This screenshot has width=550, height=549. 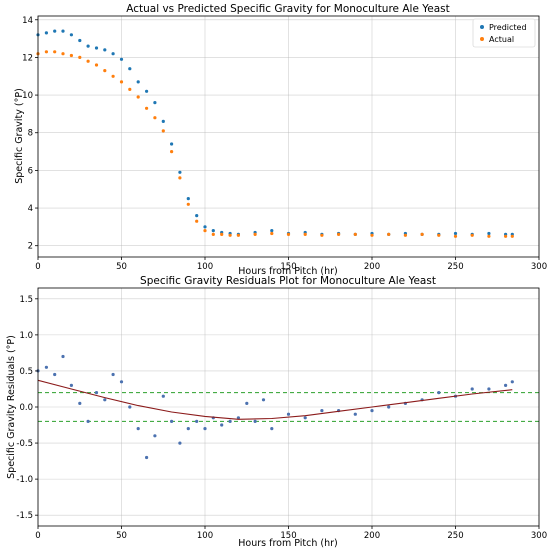 I want to click on top-y-tick-label: 10, so click(x=27, y=96).